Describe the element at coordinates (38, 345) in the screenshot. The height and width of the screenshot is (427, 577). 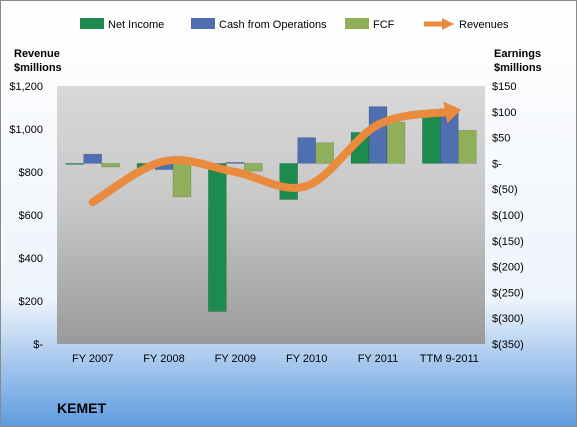
I see `left-tick-label: $-` at that location.